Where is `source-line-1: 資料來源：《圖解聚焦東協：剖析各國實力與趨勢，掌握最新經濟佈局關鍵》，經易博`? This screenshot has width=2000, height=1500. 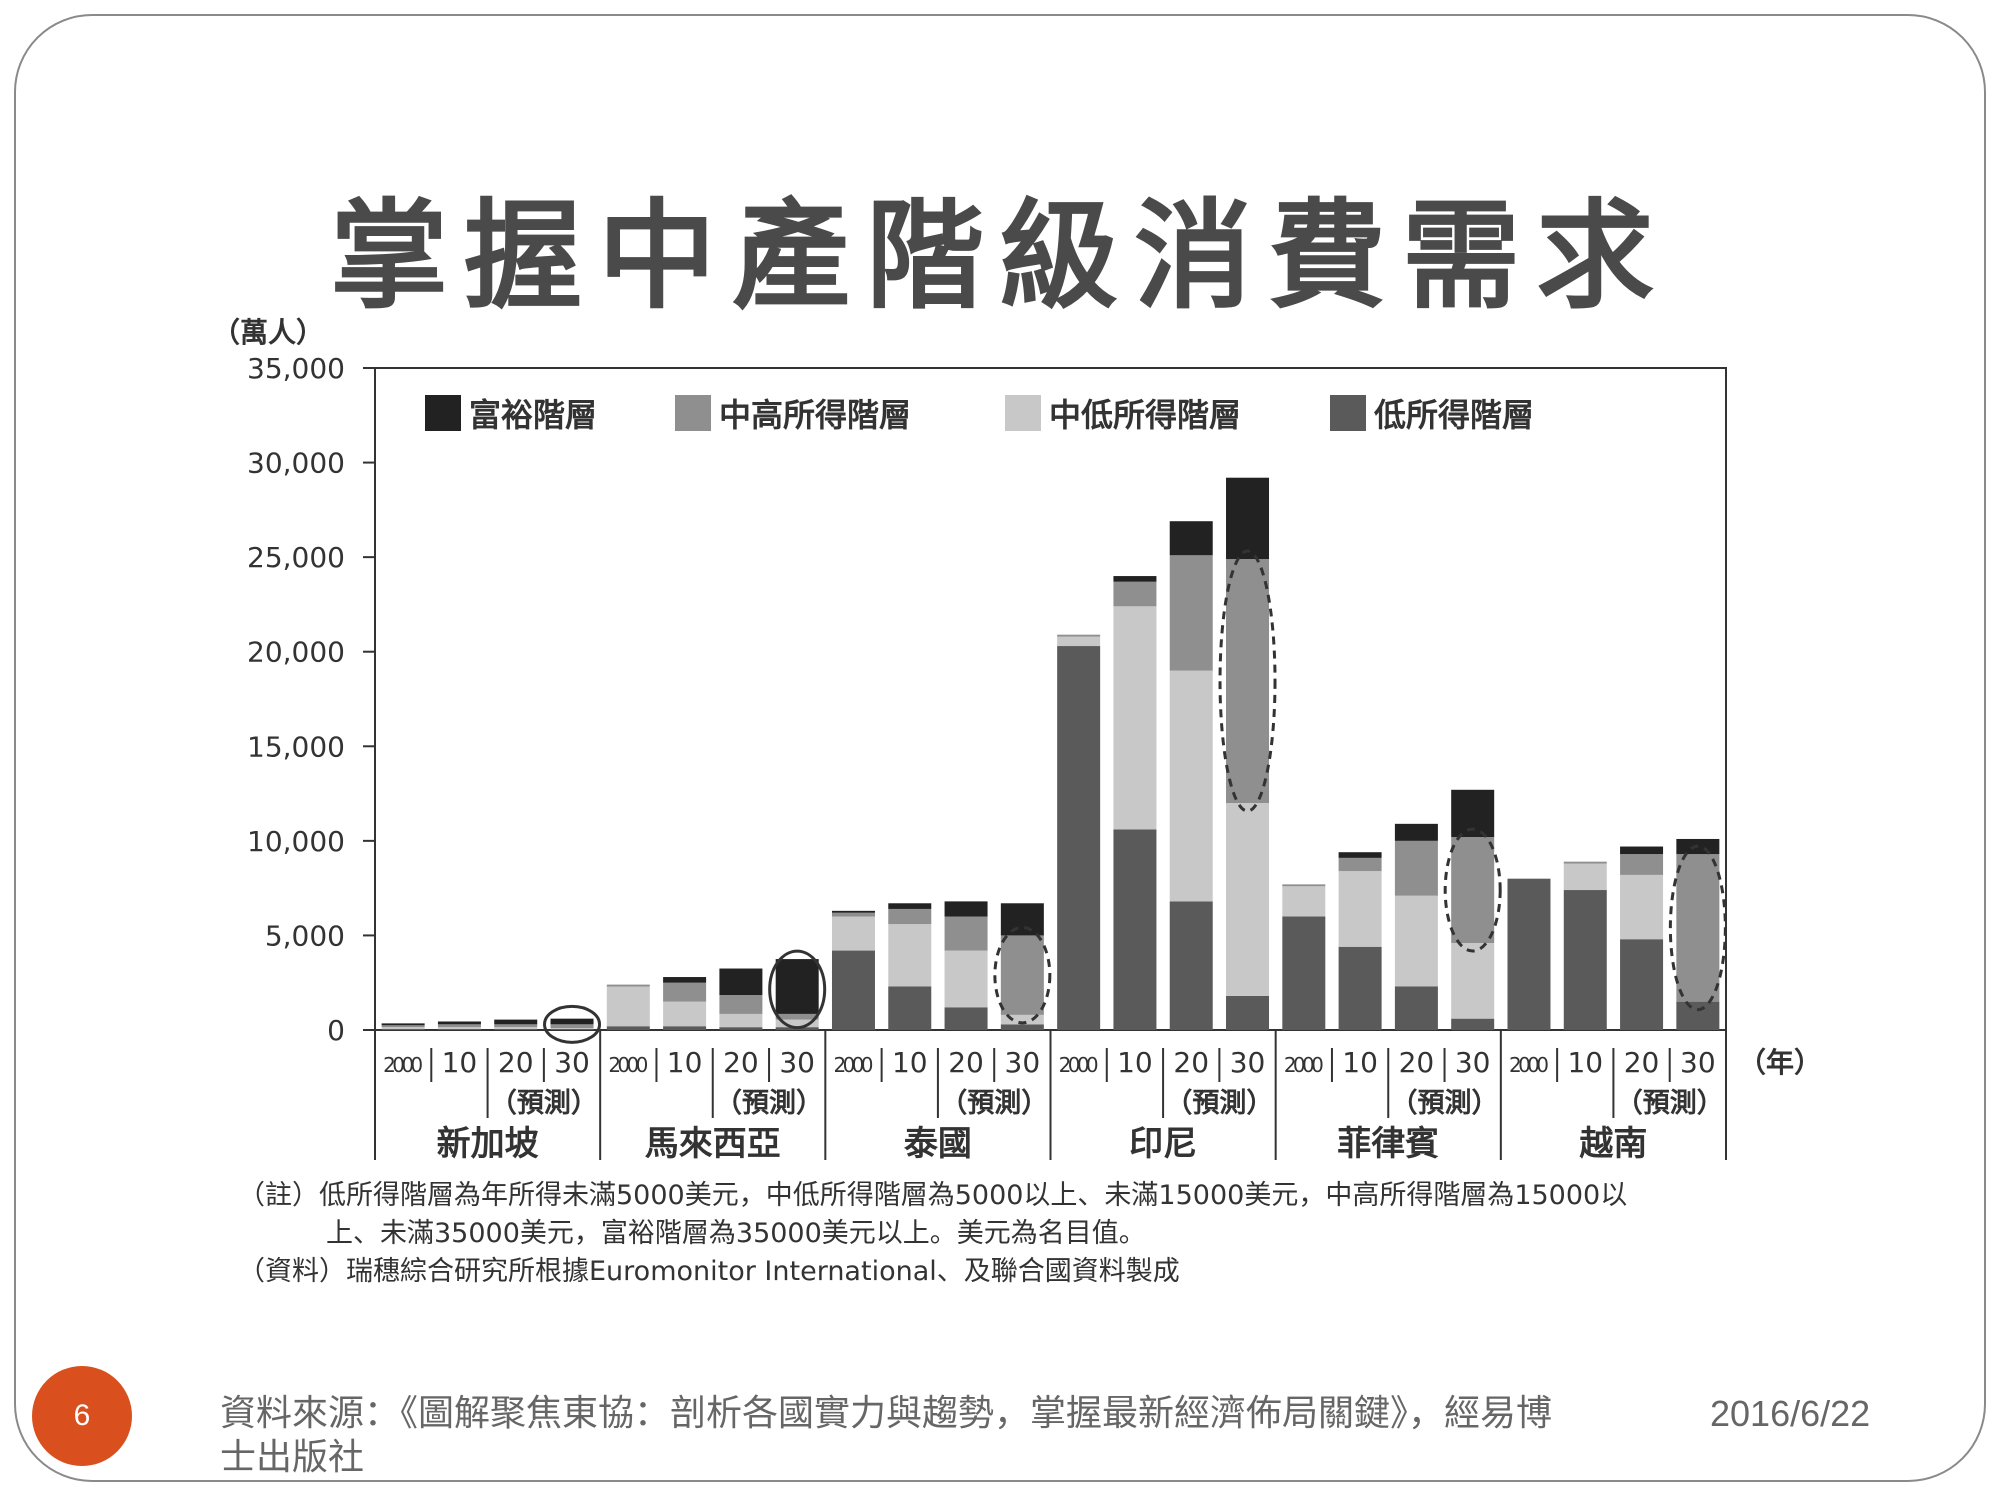
source-line-1: 資料來源：《圖解聚焦東協：剖析各國實力與趨勢，掌握最新經濟佈局關鍵》，經易博 is located at coordinates (886, 1413).